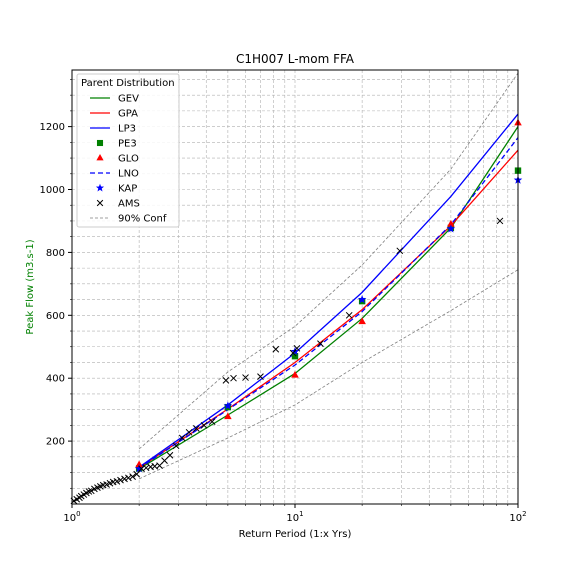 Image resolution: width=576 pixels, height=580 pixels. I want to click on x-tick-label: 10⁰, so click(71, 517).